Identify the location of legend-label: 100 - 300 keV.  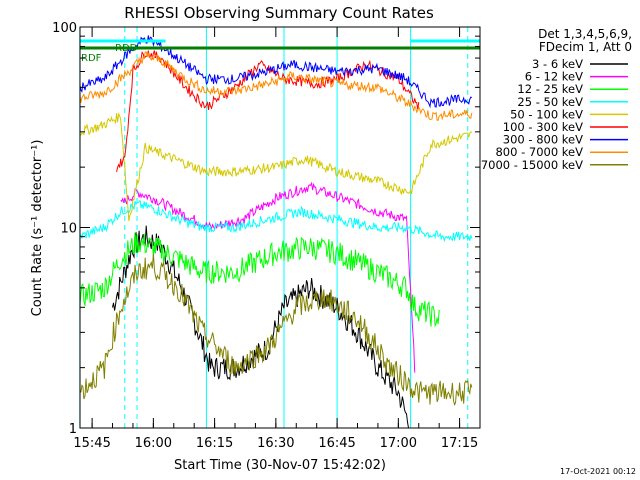
(543, 127).